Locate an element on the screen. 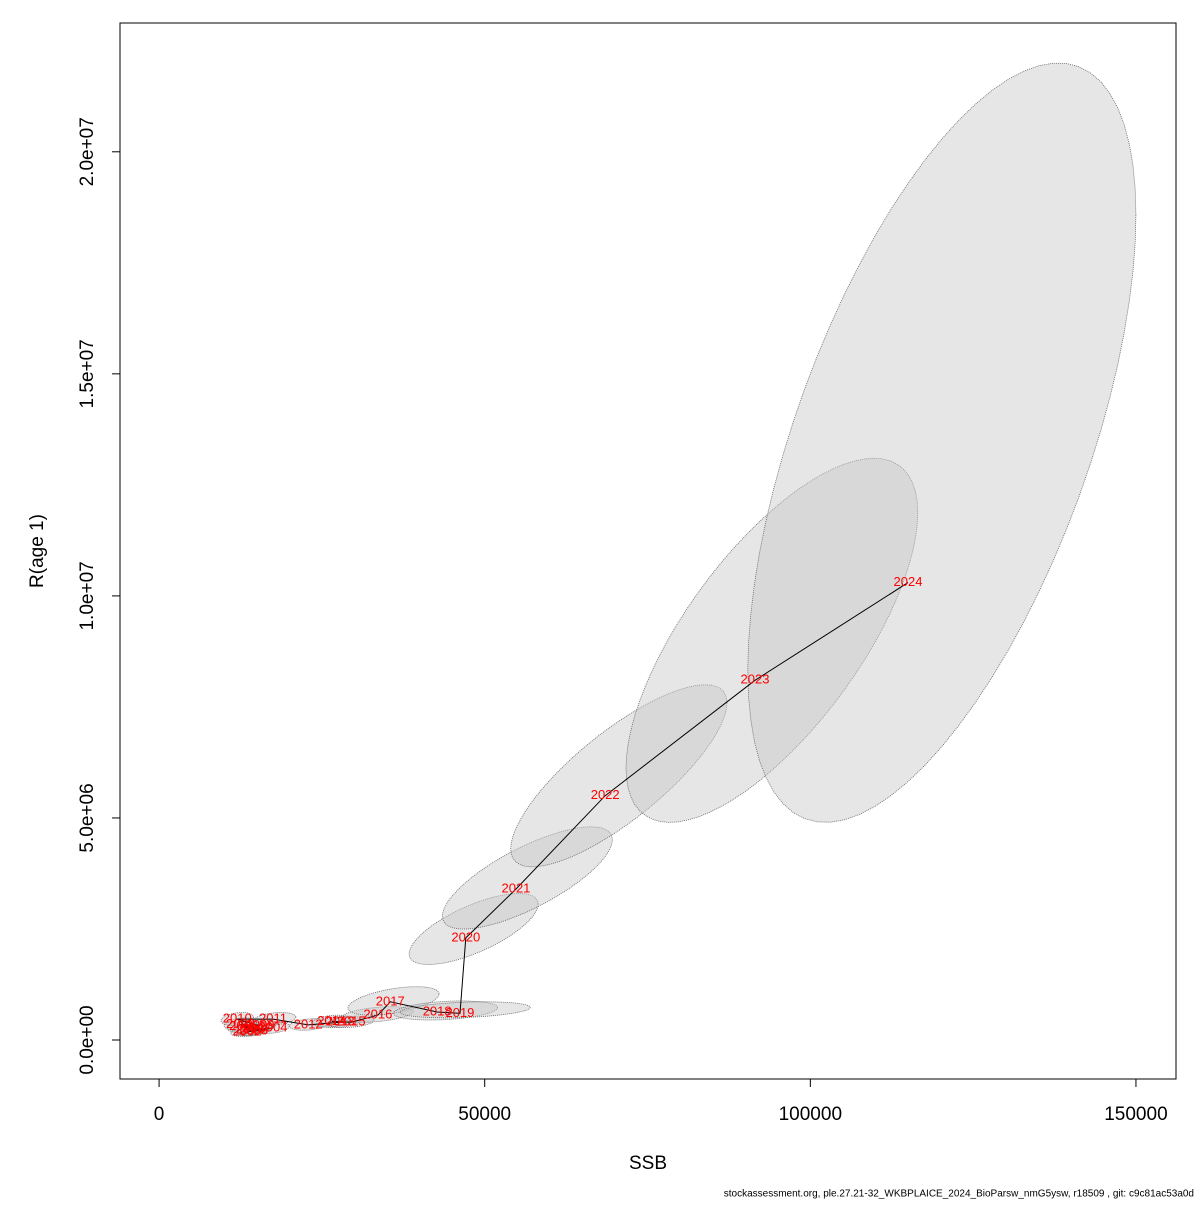  point-label: 2018 is located at coordinates (437, 1010).